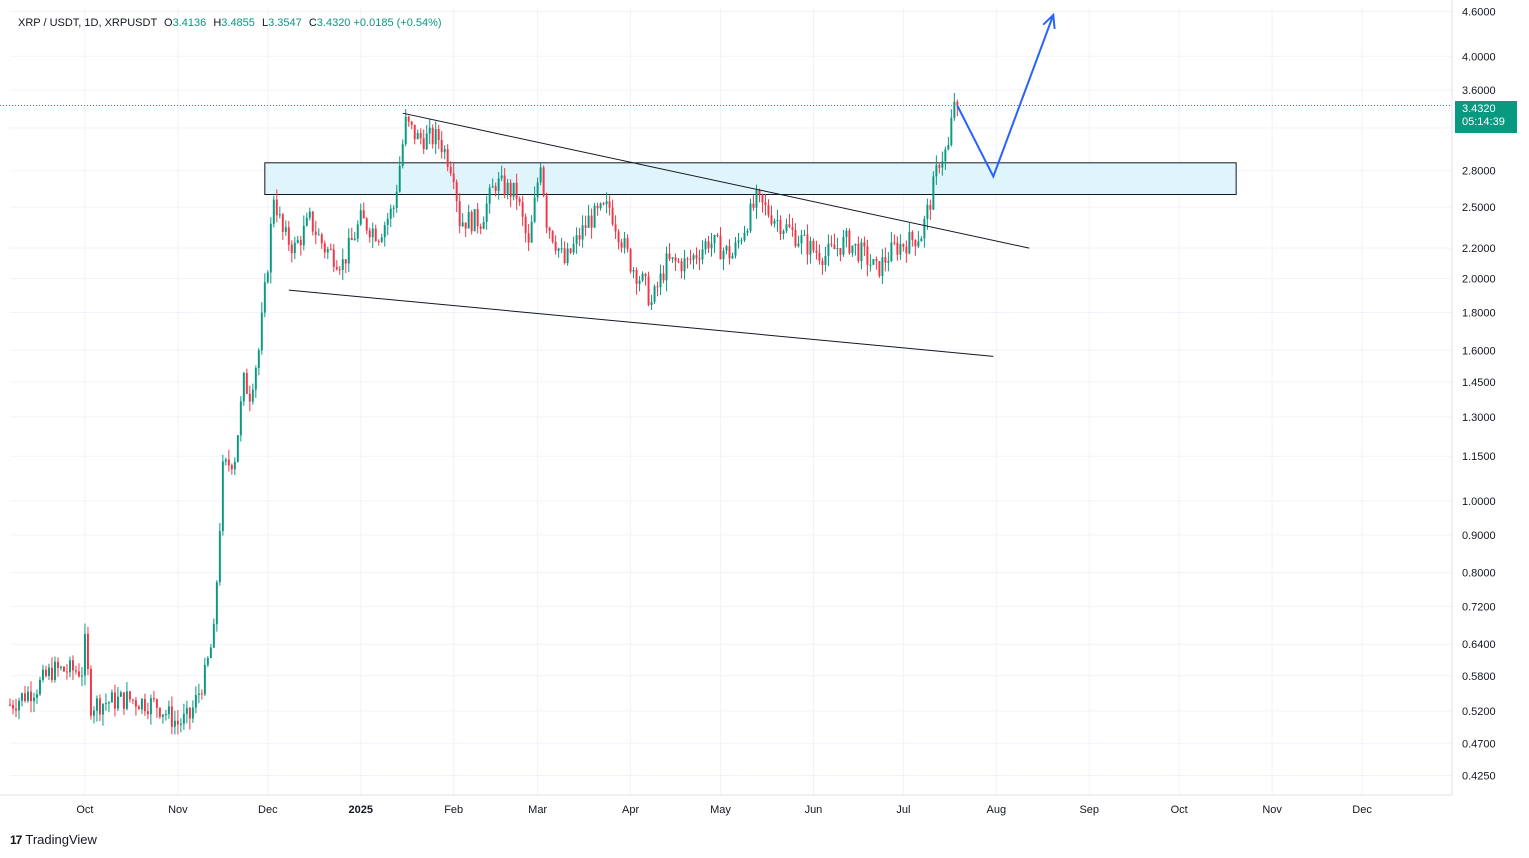 This screenshot has width=1529, height=858. I want to click on y-tick-label: 1.0000, so click(1479, 502).